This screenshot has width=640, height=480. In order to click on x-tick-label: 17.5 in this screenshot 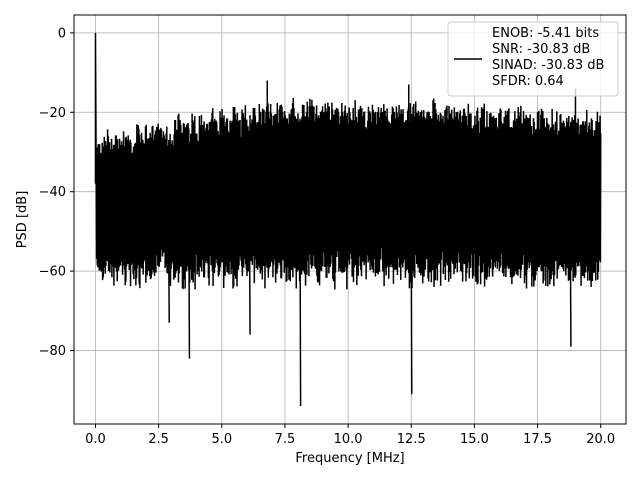, I will do `click(537, 439)`.